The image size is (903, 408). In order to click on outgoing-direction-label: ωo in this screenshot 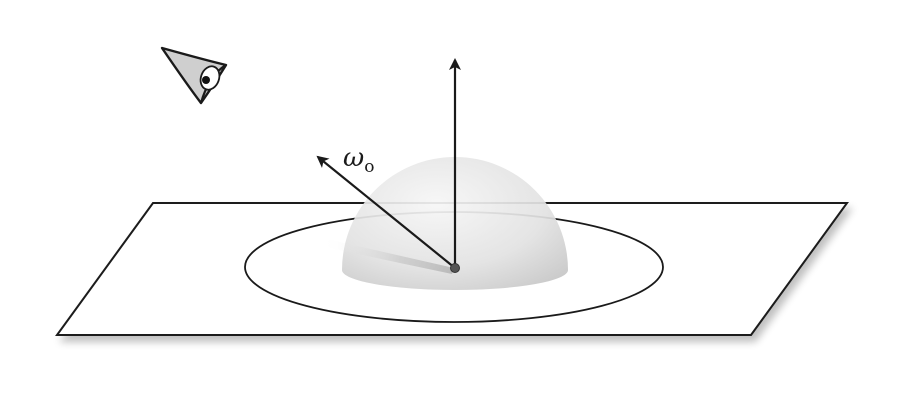, I will do `click(358, 160)`.